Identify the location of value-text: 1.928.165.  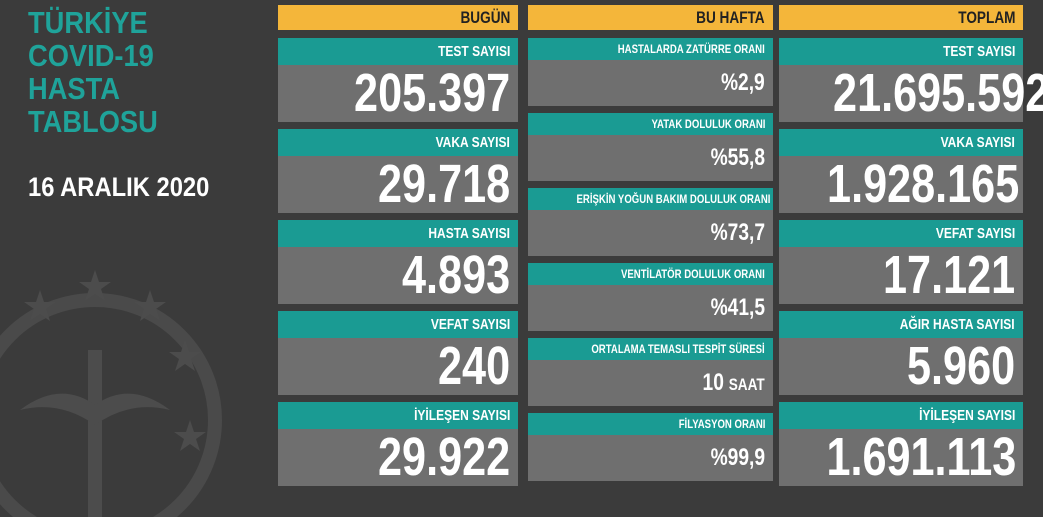
(923, 184).